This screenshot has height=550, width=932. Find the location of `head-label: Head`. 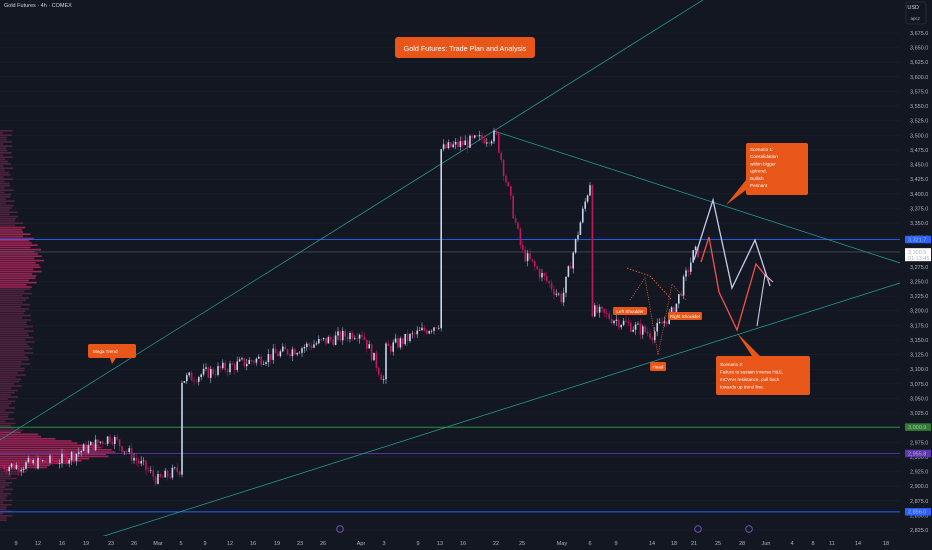

head-label: Head is located at coordinates (658, 367).